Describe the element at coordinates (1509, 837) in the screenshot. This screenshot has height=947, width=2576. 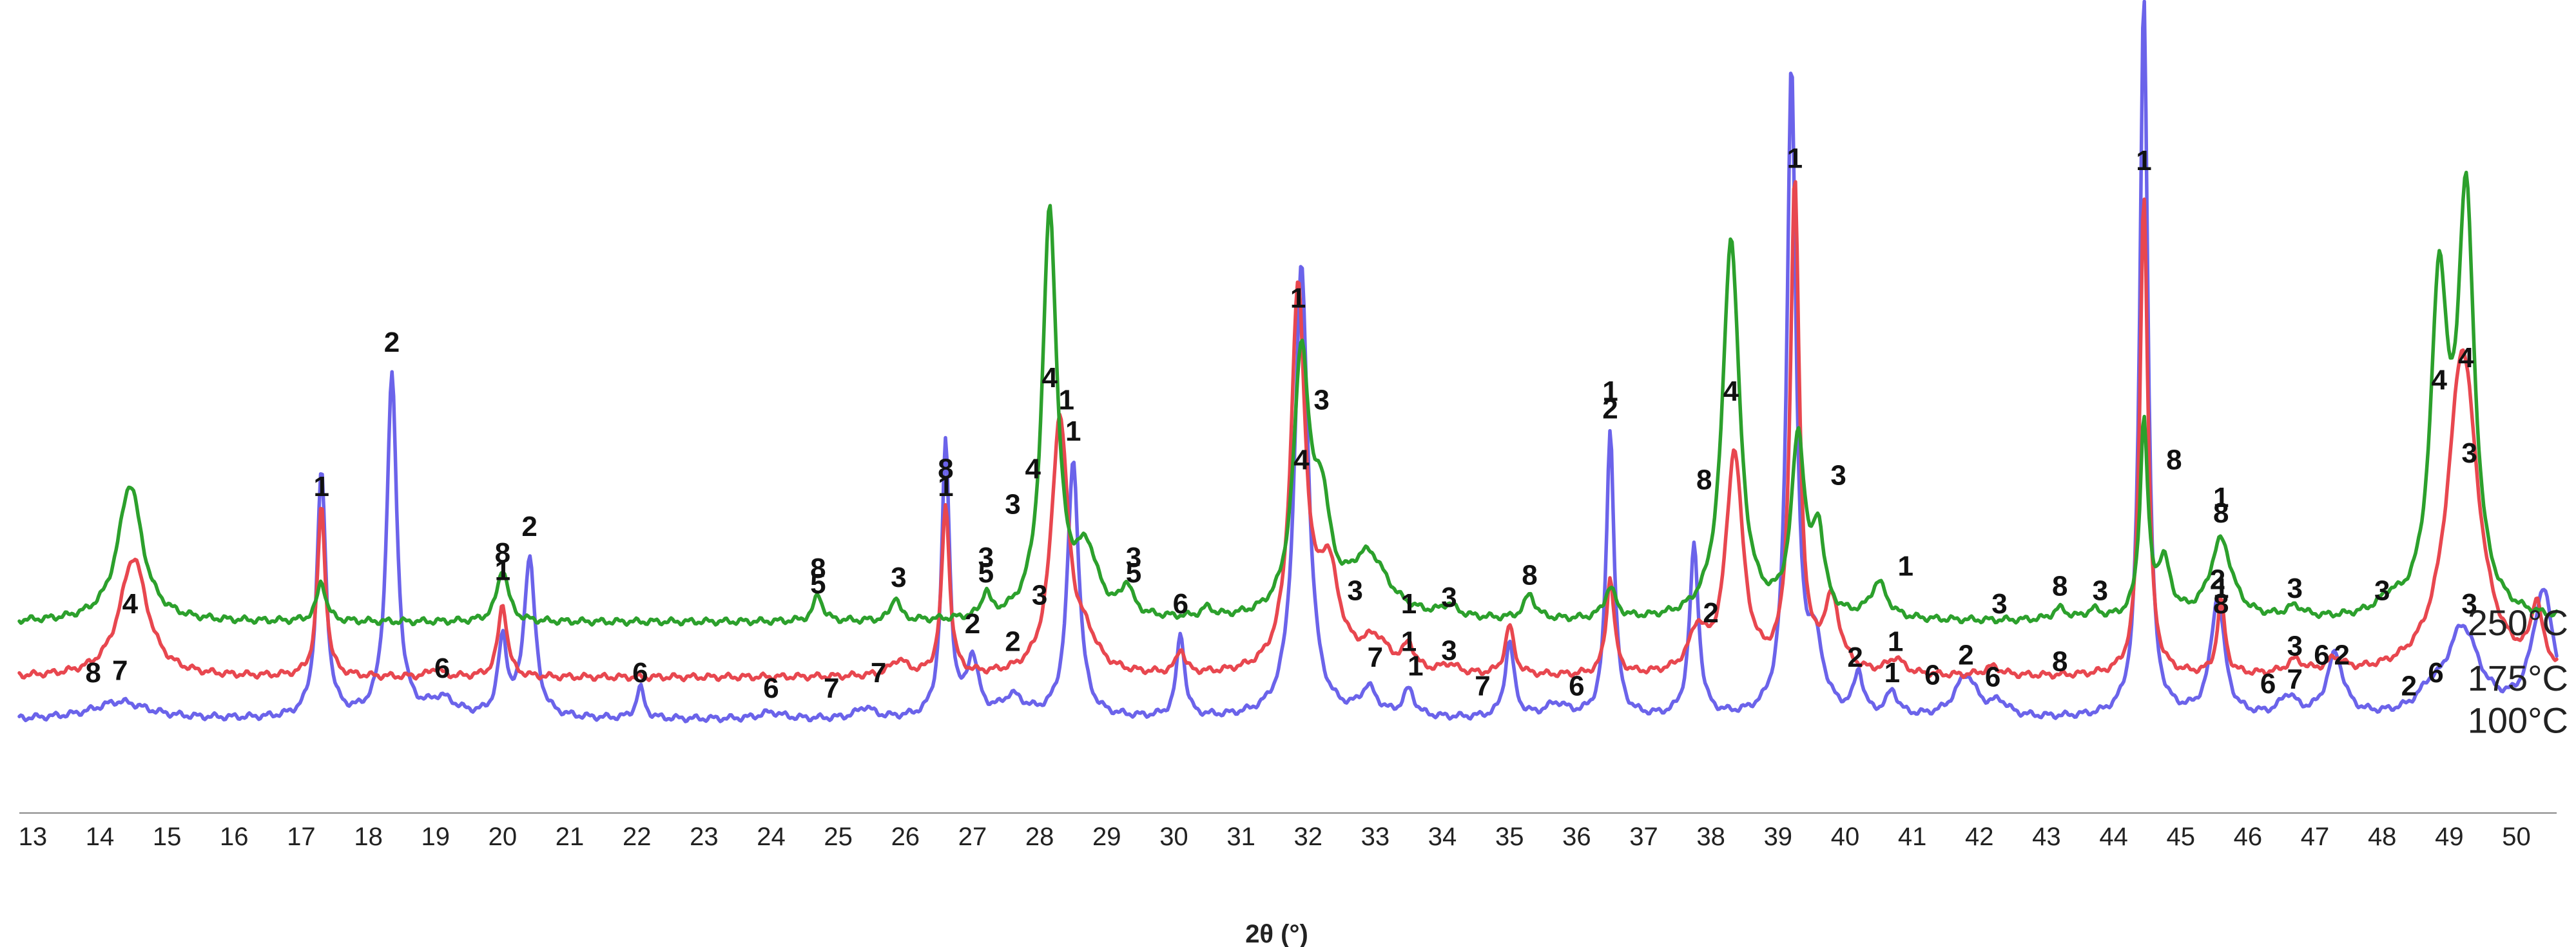
I see `x-tick-label: 35` at that location.